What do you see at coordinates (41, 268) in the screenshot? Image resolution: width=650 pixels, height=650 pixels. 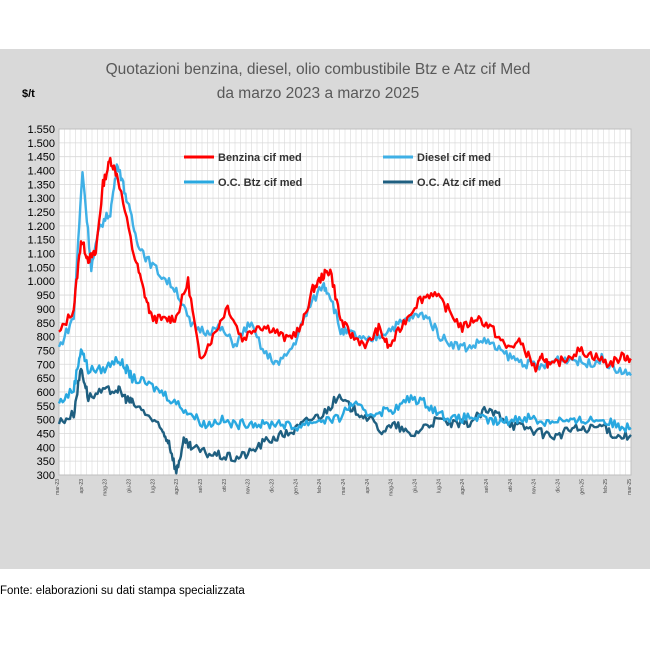 I see `y-tick-label: 1.050` at bounding box center [41, 268].